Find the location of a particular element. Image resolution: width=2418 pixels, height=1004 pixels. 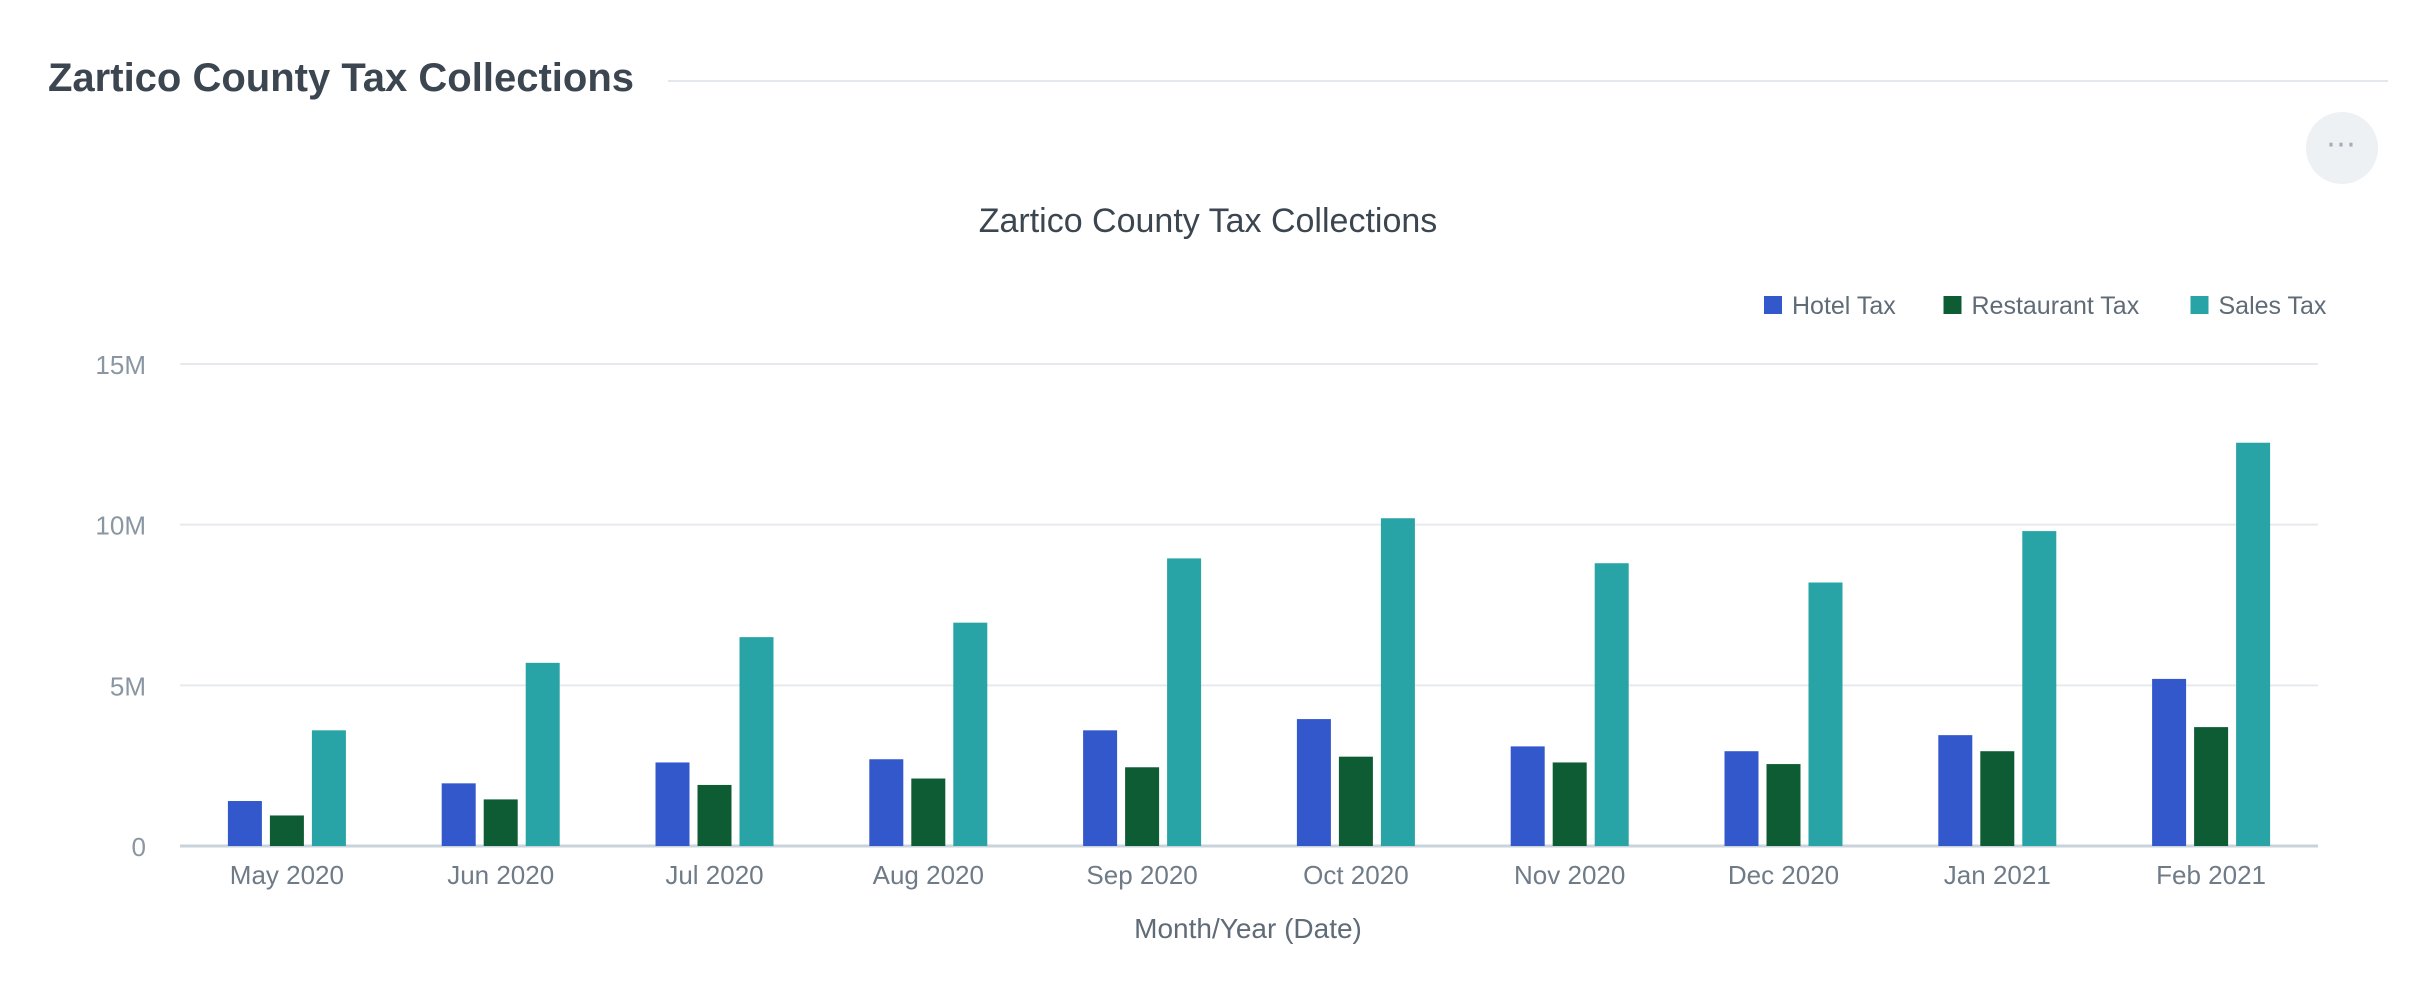

legend-item-sales-tax: Sales Tax is located at coordinates (2258, 306).